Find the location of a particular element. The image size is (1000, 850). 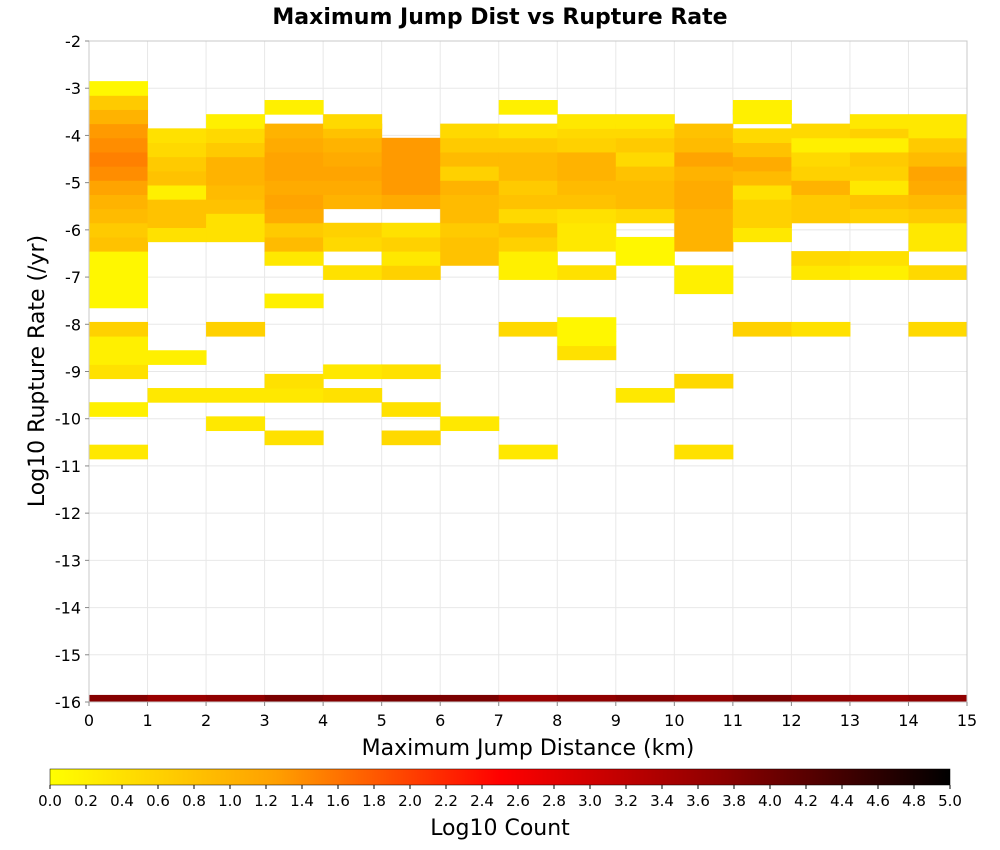

x-tick-label: 1 is located at coordinates (147, 720).